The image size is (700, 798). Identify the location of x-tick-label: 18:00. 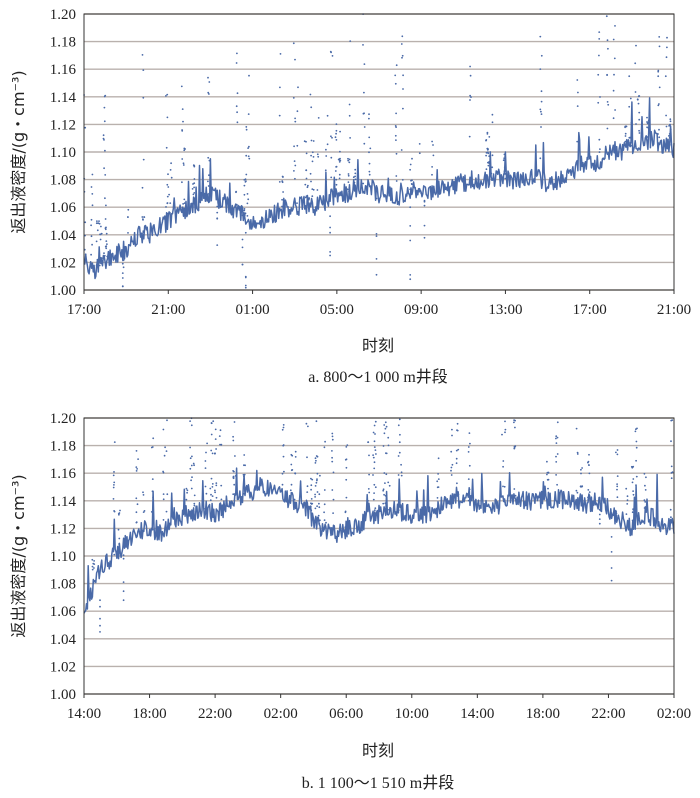
(543, 714).